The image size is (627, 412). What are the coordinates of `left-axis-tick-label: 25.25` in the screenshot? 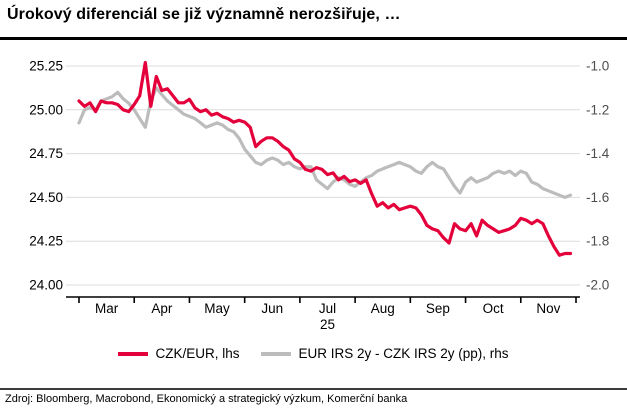 It's located at (46, 66).